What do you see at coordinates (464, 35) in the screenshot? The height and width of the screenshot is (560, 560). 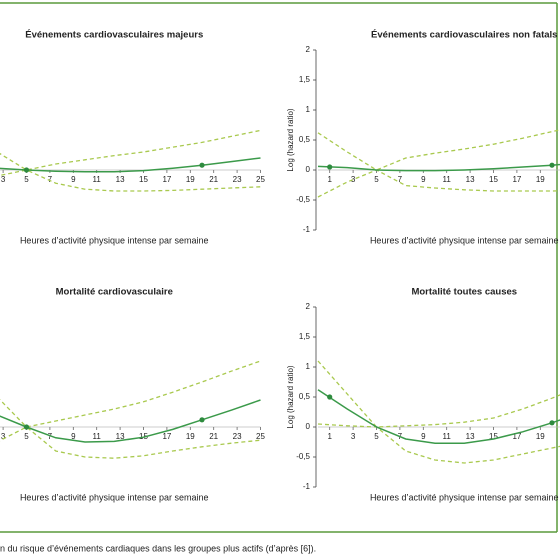 I see `chart-title: Événements cardiovasculaires non fatals` at bounding box center [464, 35].